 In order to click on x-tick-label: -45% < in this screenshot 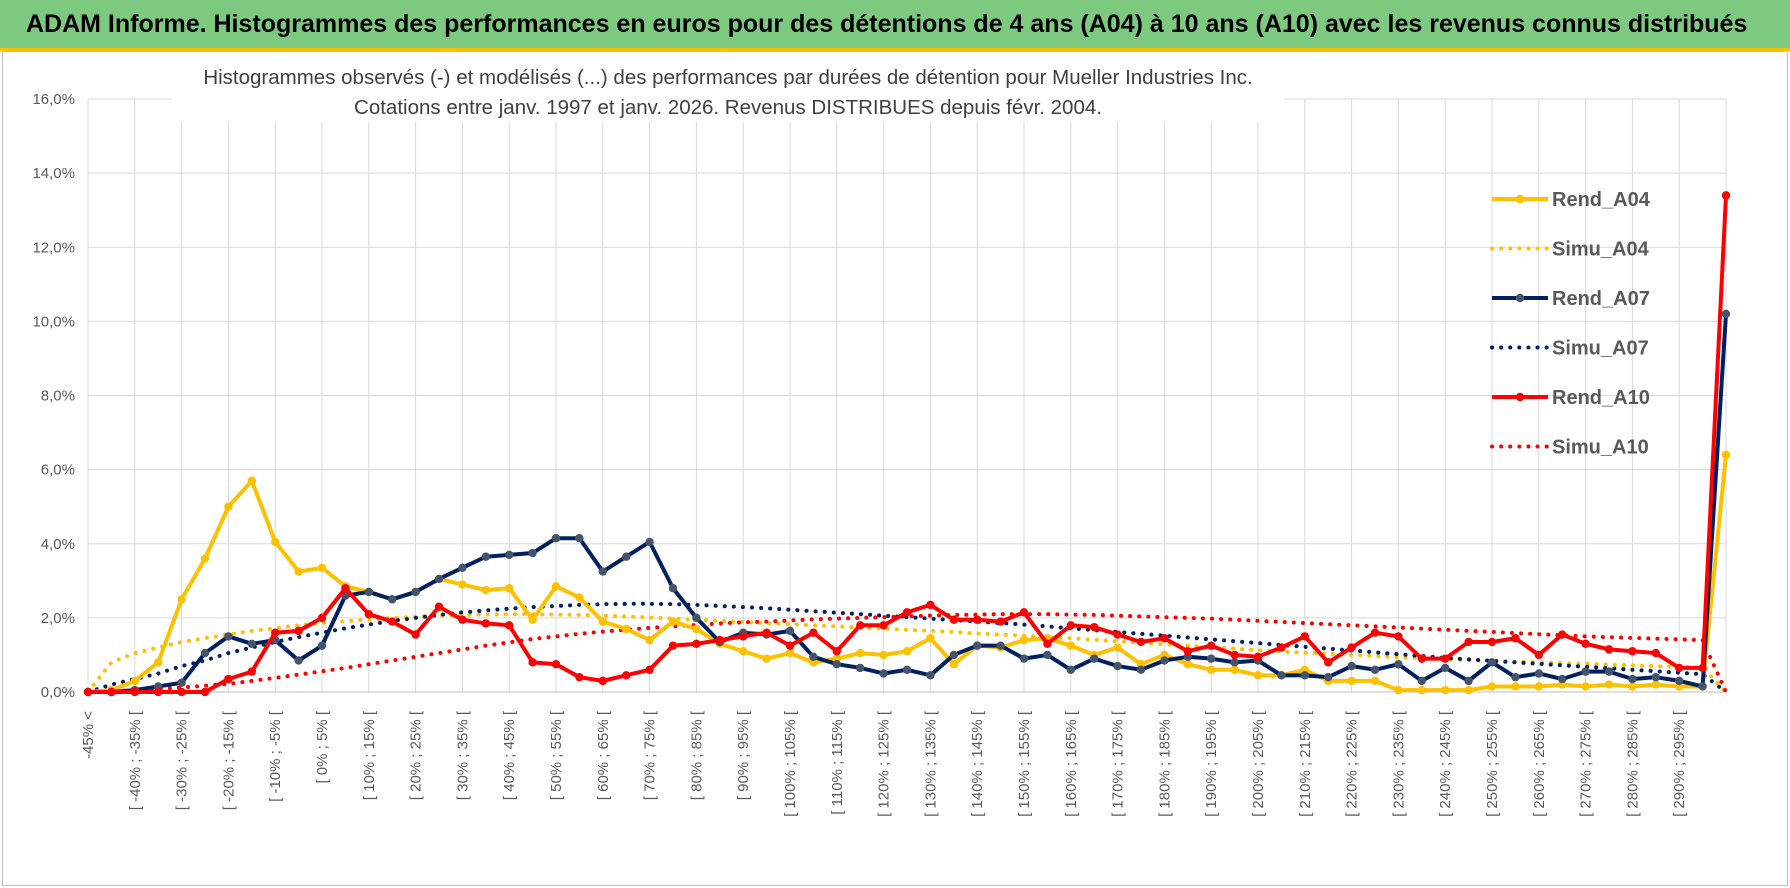, I will do `click(88, 735)`.